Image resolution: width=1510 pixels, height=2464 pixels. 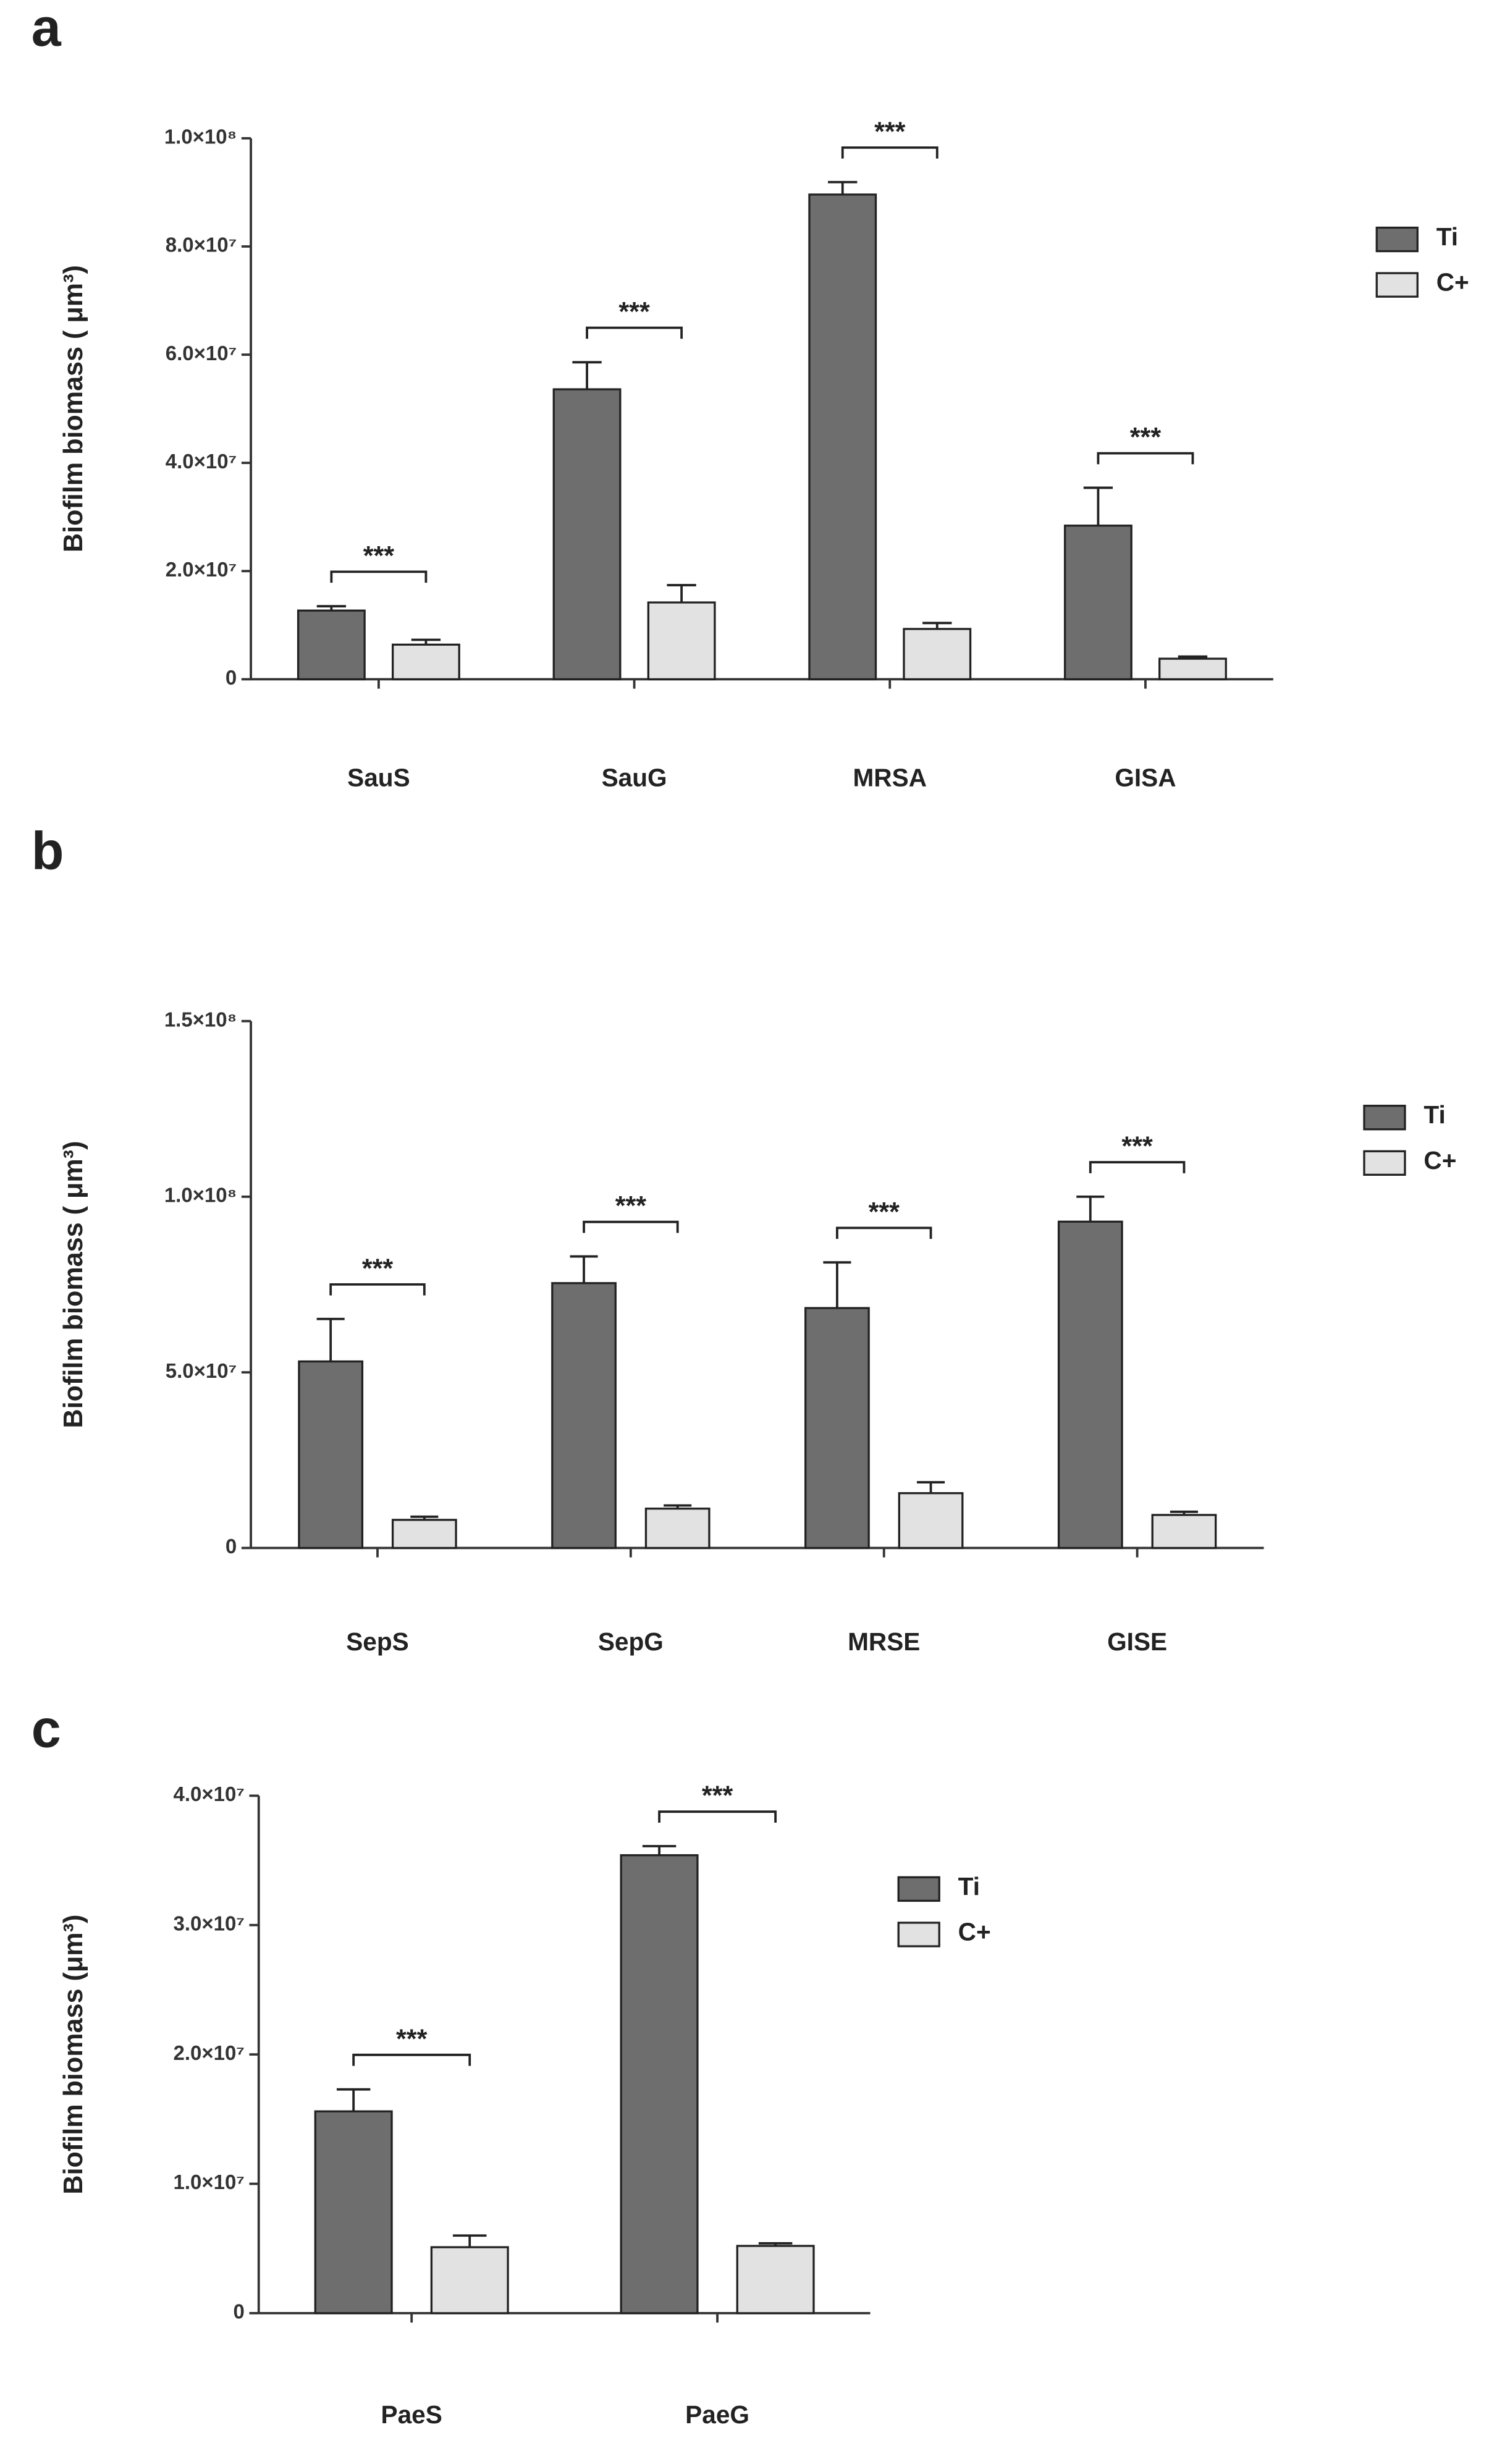 I want to click on panel-label: c, so click(x=46, y=1729).